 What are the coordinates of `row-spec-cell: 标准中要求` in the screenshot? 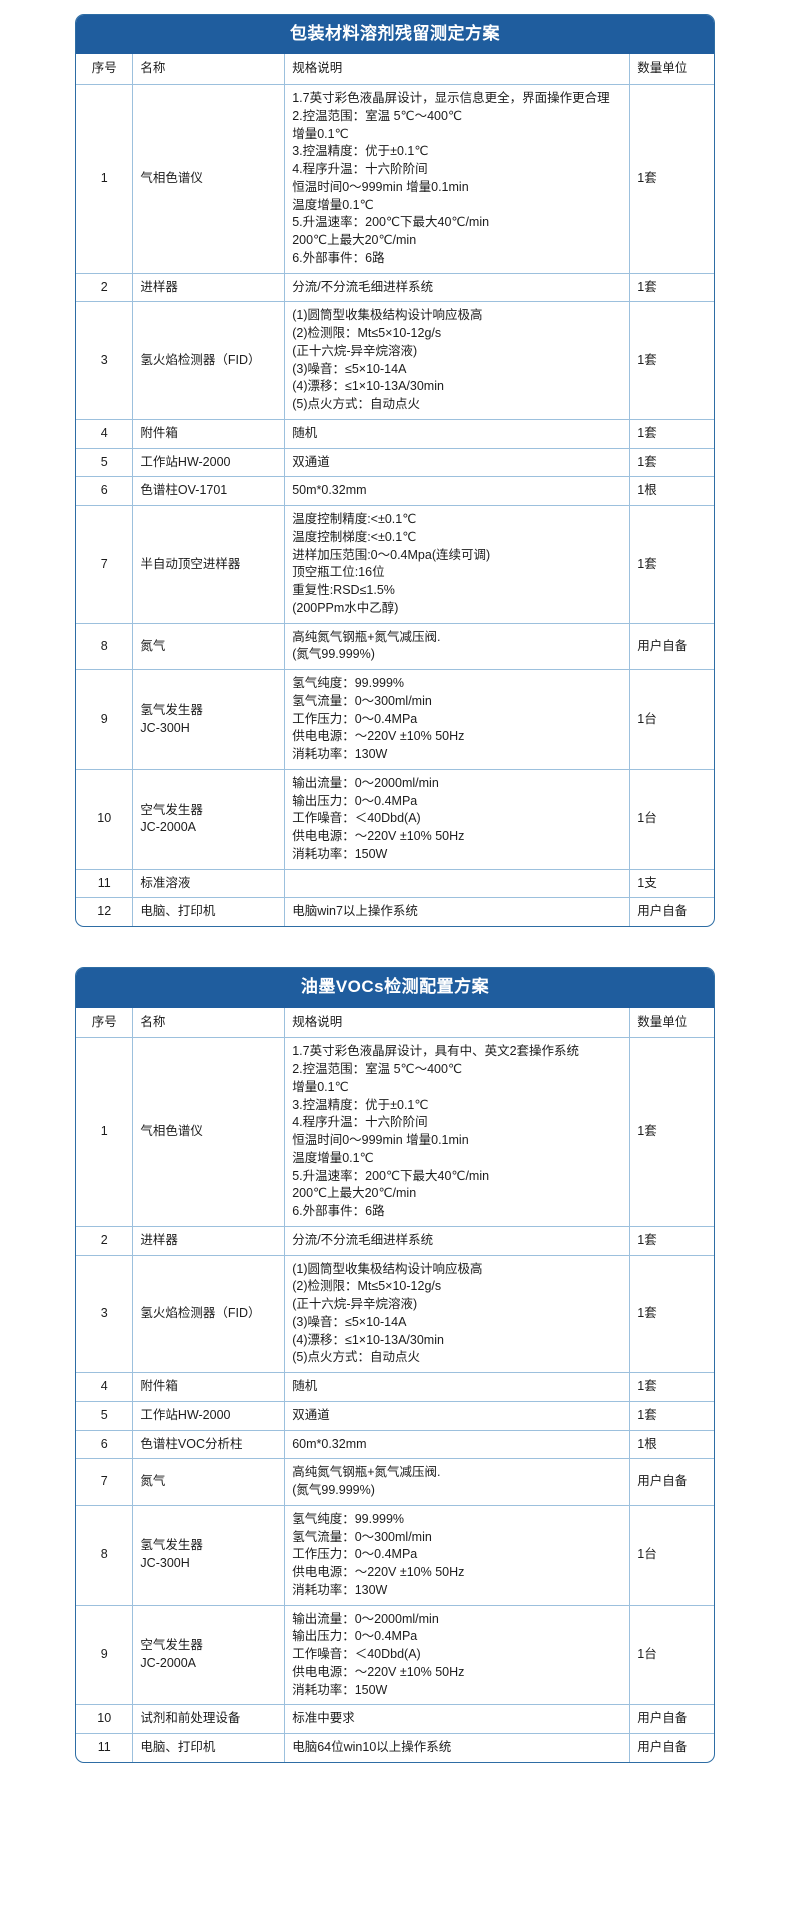 It's located at (457, 1719).